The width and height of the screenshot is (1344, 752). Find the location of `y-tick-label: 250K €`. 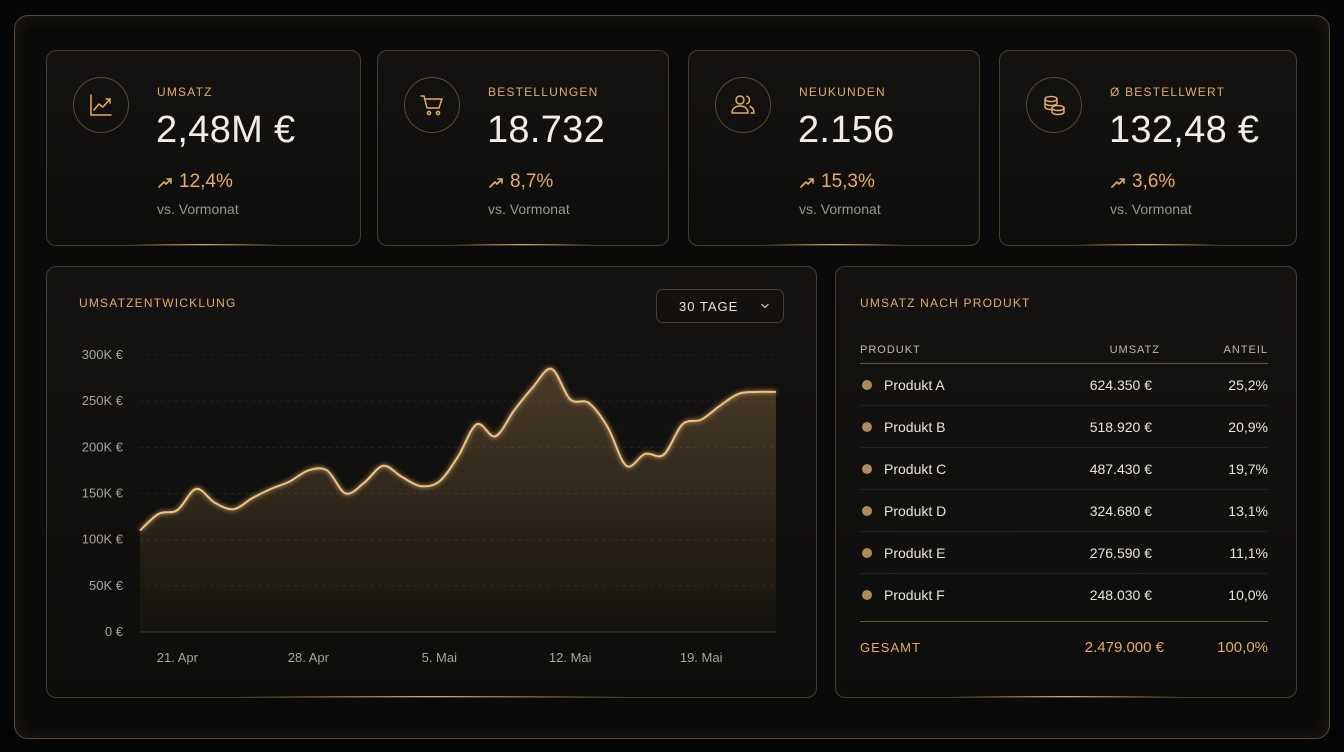

y-tick-label: 250K € is located at coordinates (103, 400).